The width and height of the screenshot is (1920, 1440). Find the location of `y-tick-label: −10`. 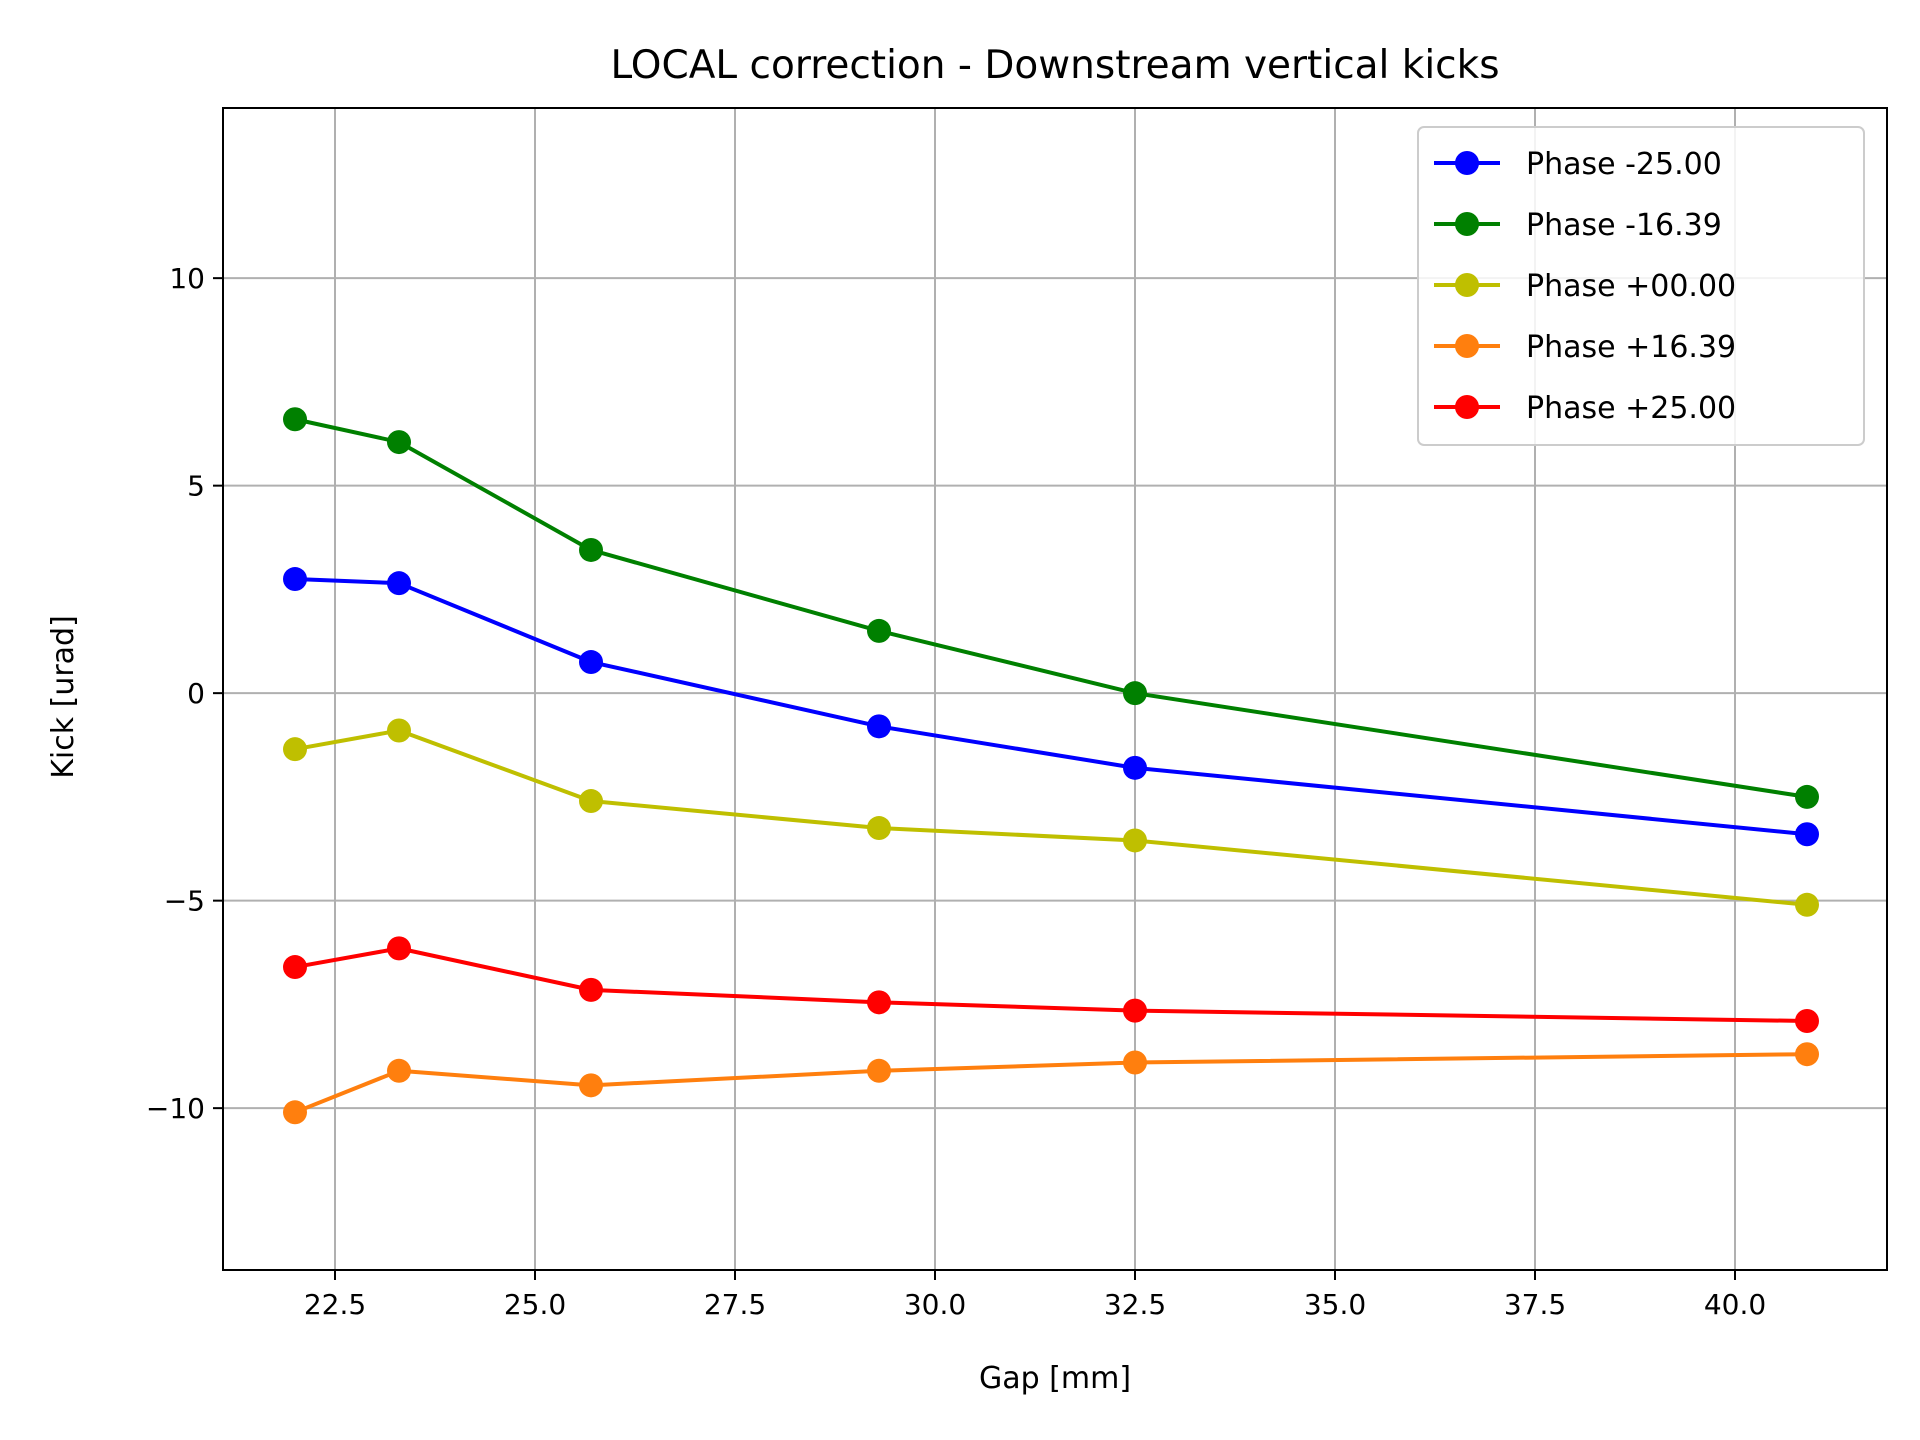

y-tick-label: −10 is located at coordinates (175, 1108).